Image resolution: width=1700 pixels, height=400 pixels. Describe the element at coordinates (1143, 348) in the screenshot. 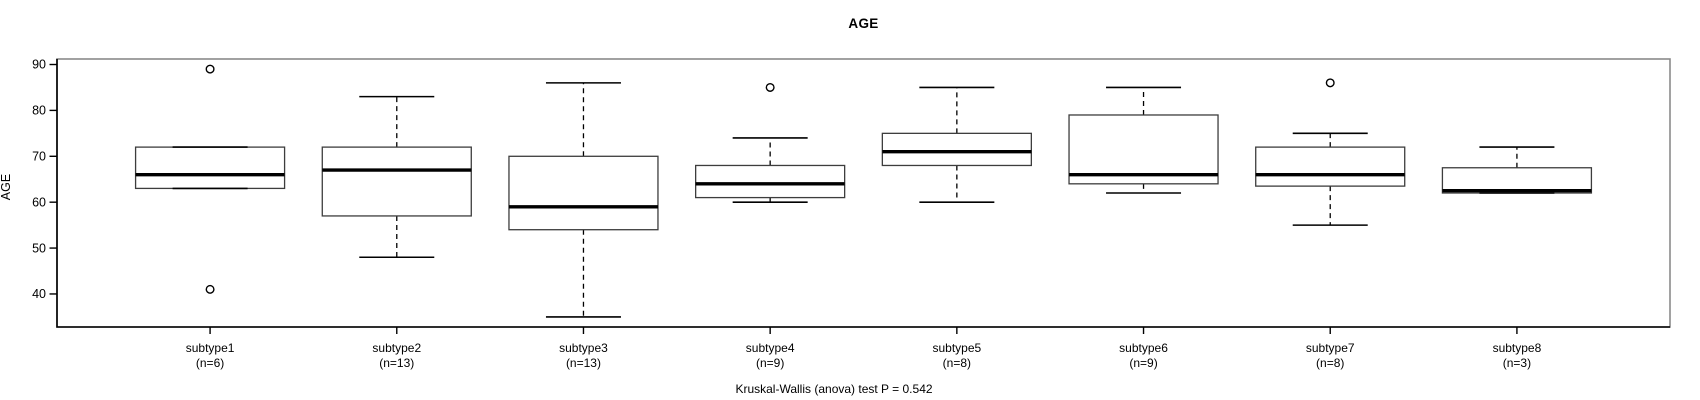

I see `group-label: subtype6` at that location.